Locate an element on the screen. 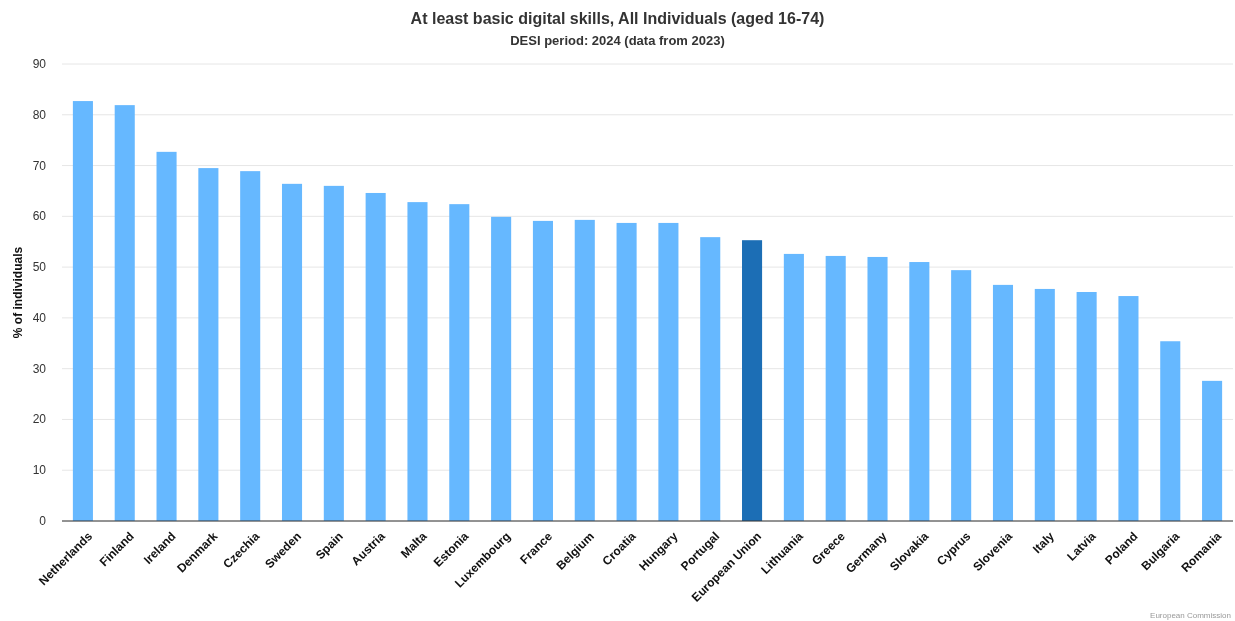 The width and height of the screenshot is (1235, 621). y-tick-label: 30 is located at coordinates (39, 368).